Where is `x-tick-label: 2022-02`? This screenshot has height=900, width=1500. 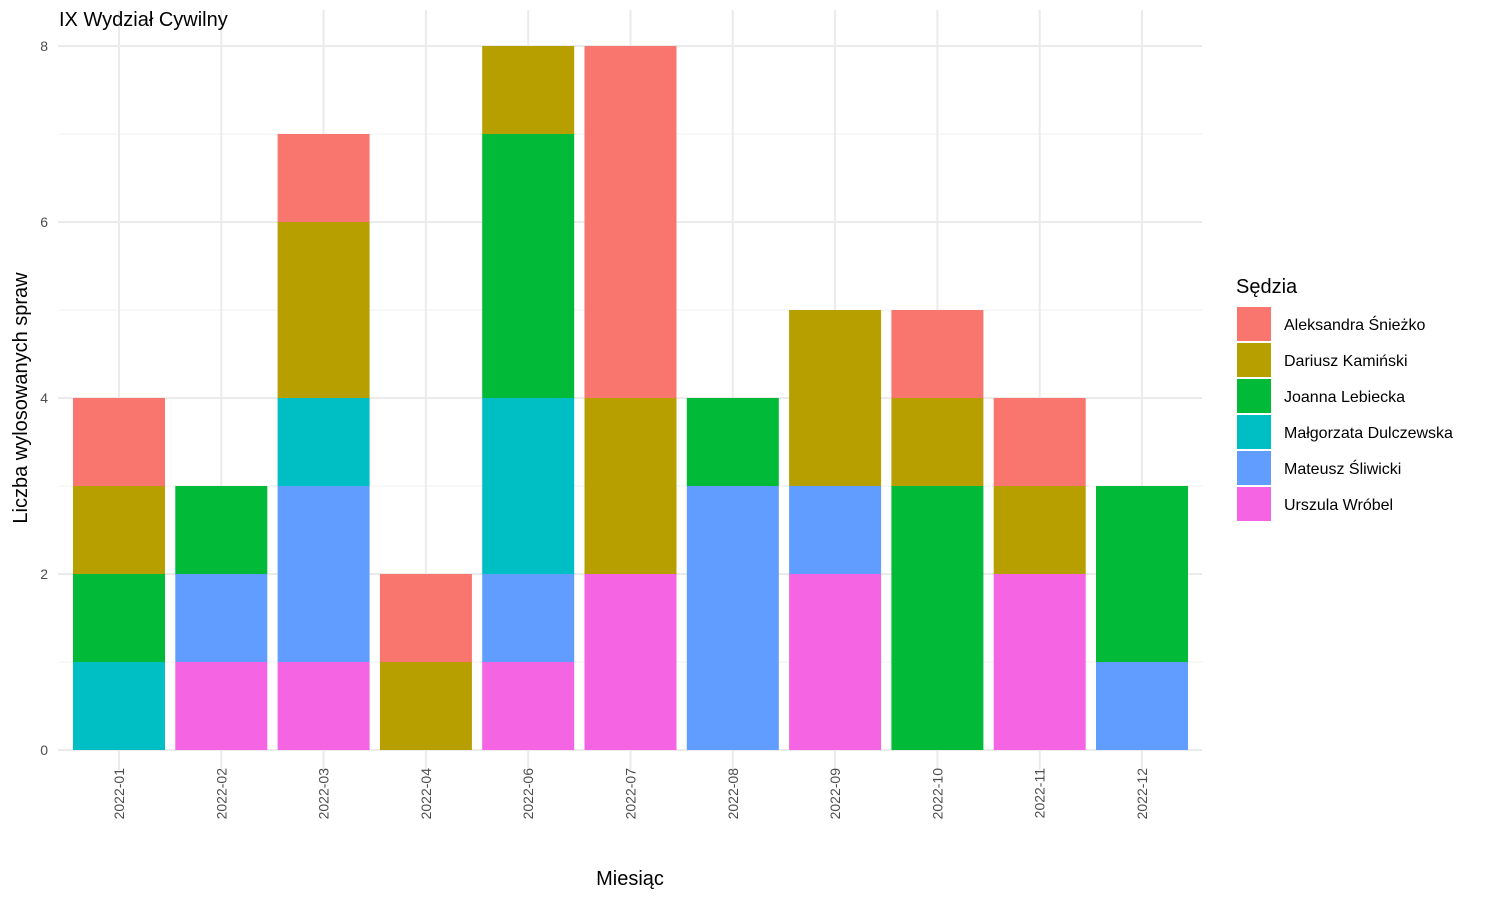 x-tick-label: 2022-02 is located at coordinates (221, 794).